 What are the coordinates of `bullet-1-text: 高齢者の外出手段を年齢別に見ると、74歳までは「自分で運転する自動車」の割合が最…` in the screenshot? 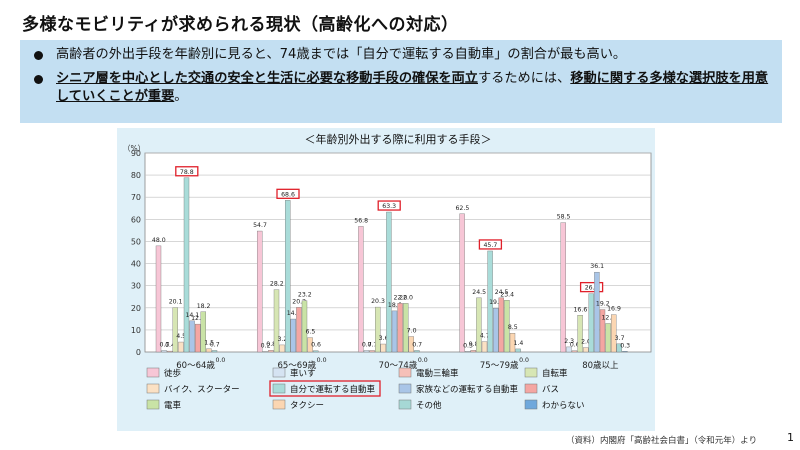 It's located at (341, 54).